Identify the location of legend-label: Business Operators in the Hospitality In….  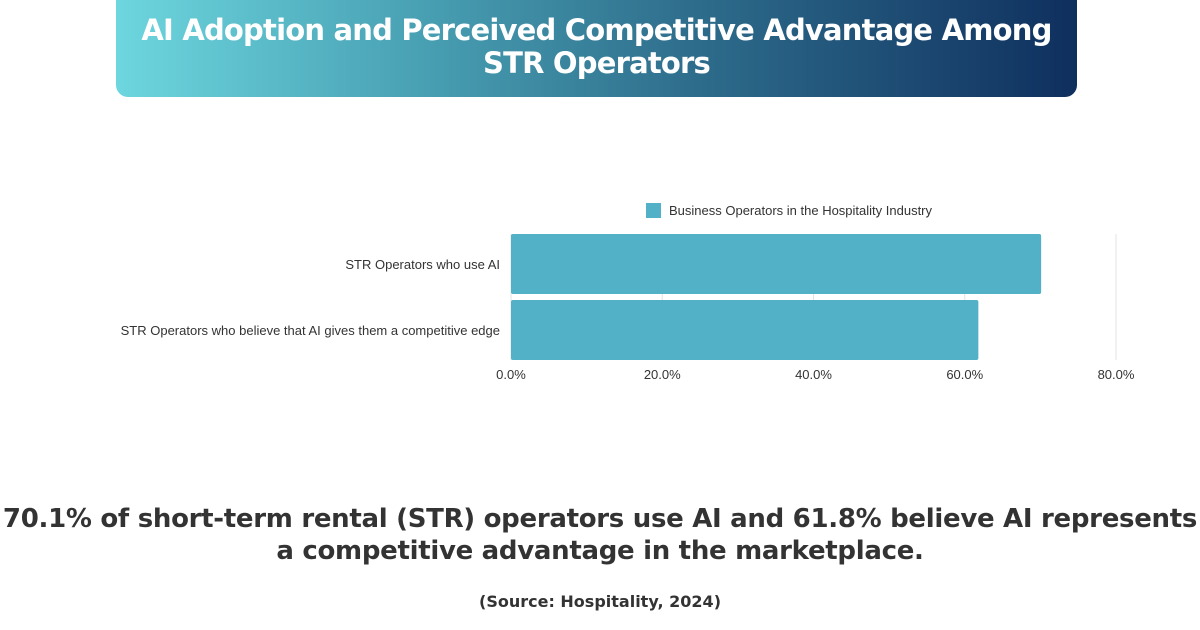
(801, 210).